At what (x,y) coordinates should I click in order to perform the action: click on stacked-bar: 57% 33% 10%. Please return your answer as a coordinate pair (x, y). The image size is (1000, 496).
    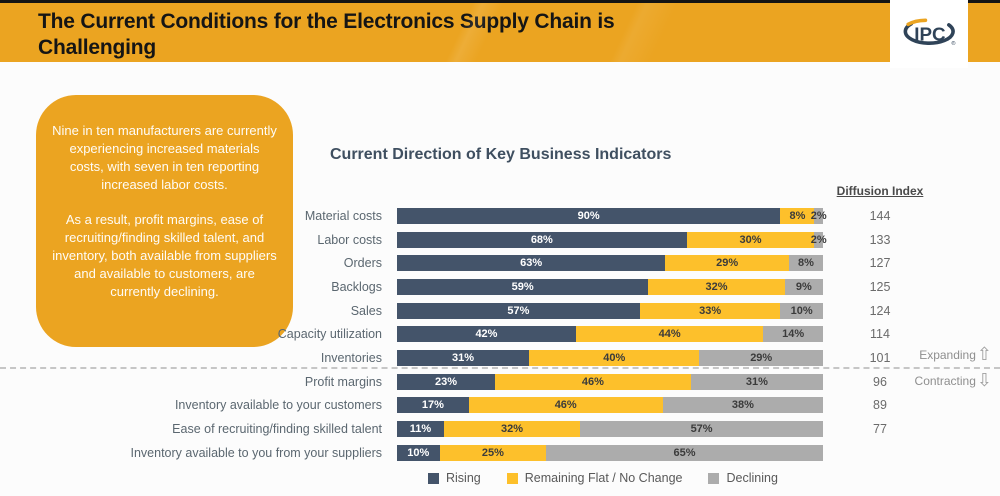
    Looking at the image, I should click on (610, 310).